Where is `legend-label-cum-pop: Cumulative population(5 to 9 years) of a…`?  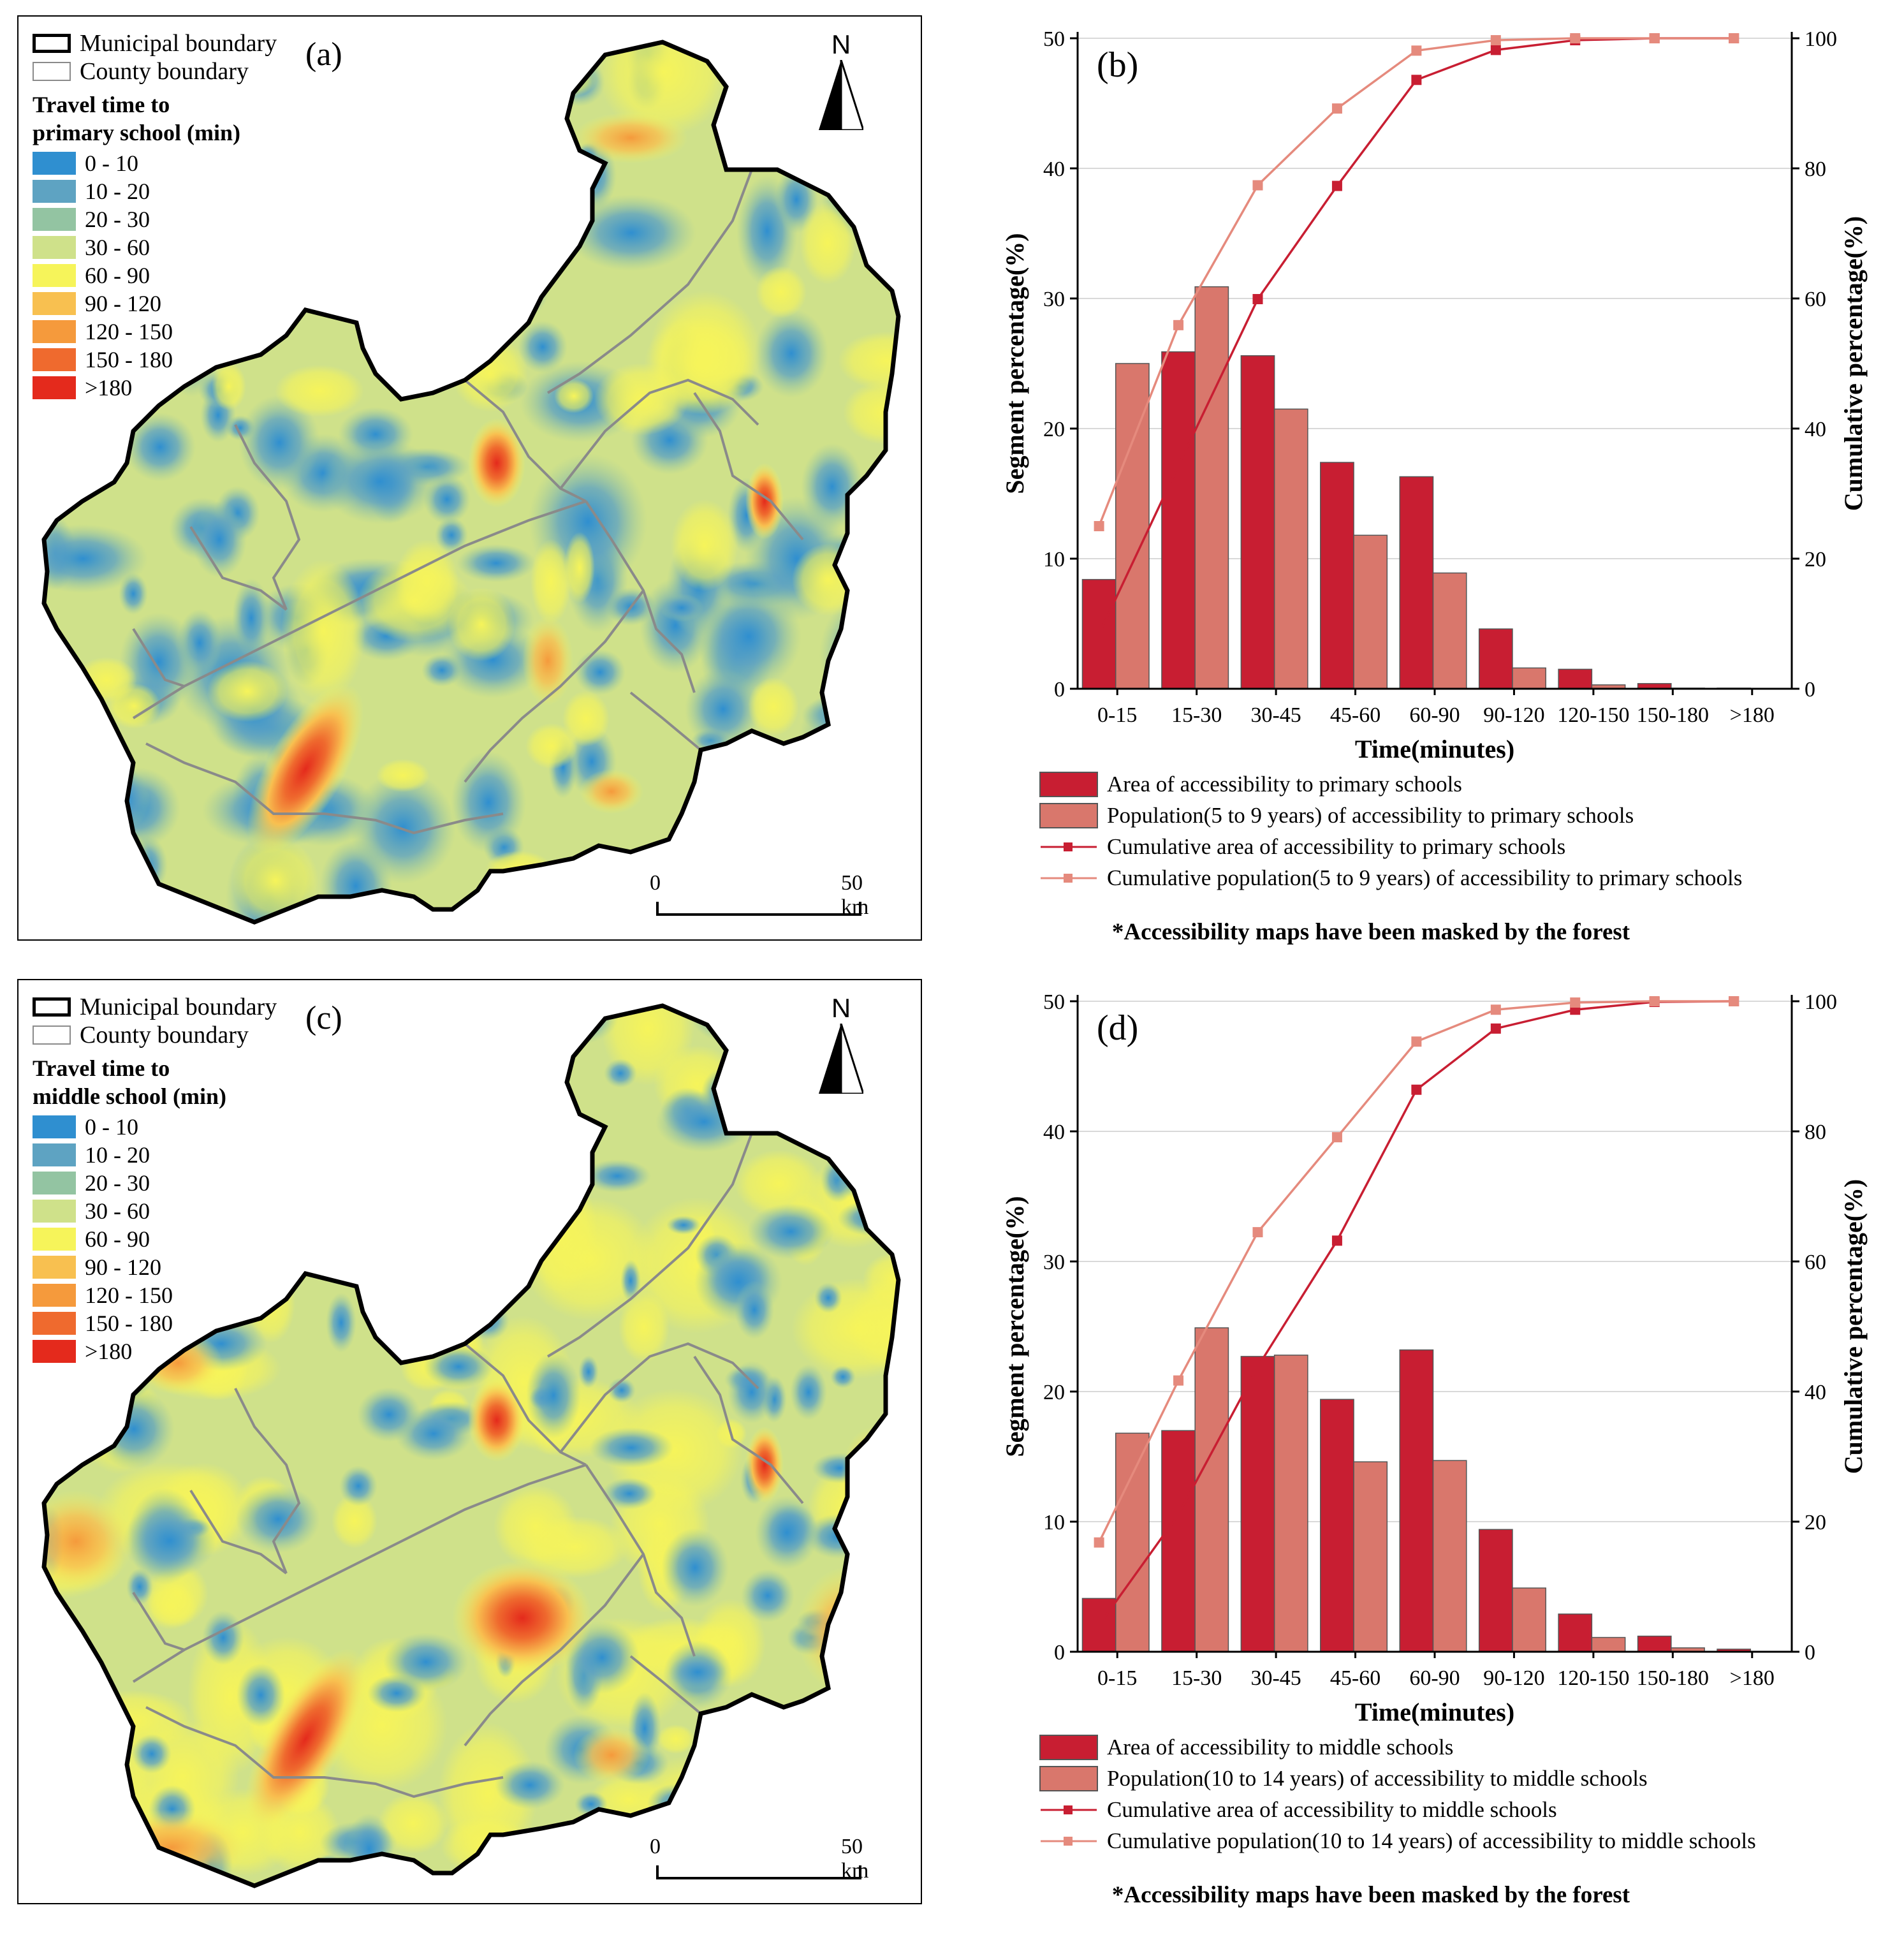
legend-label-cum-pop: Cumulative population(5 to 9 years) of a… is located at coordinates (1425, 878).